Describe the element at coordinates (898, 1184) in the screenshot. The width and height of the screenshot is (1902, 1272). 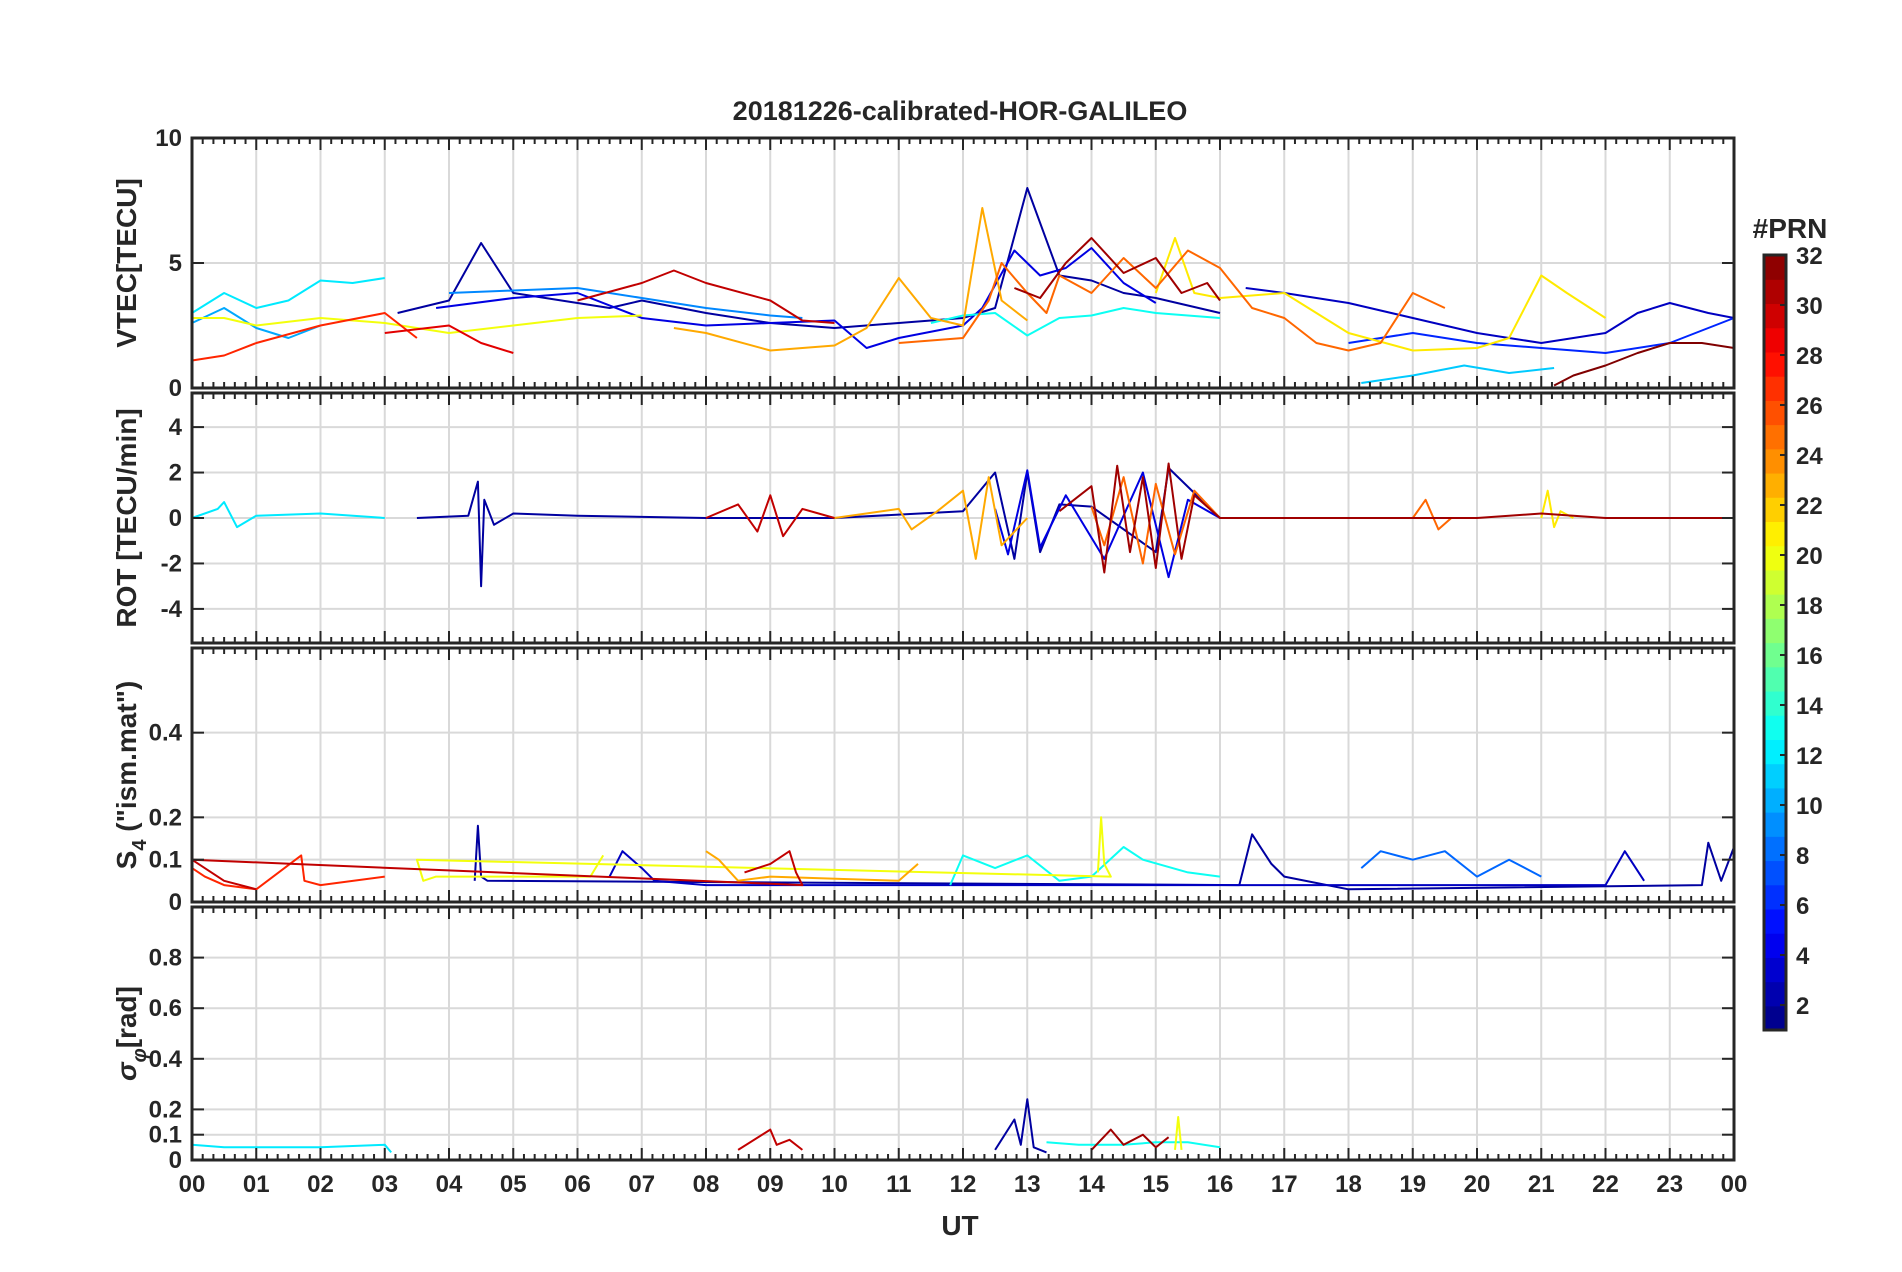
I see `x-tick-label: 11` at that location.